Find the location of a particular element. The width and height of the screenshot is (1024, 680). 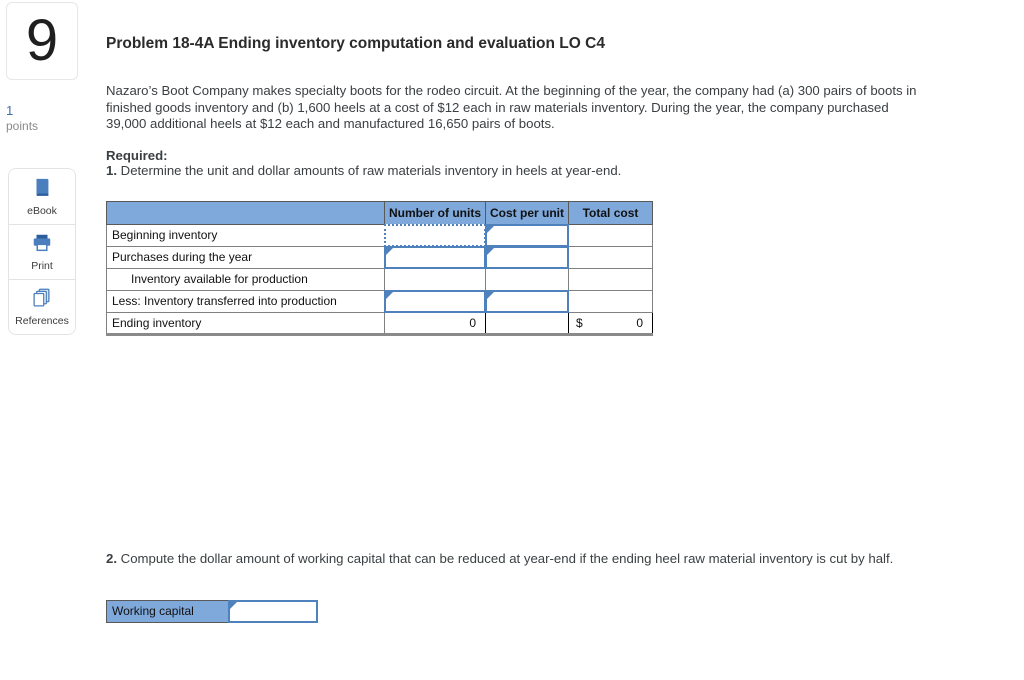

currency-symbol: $ is located at coordinates (579, 322).